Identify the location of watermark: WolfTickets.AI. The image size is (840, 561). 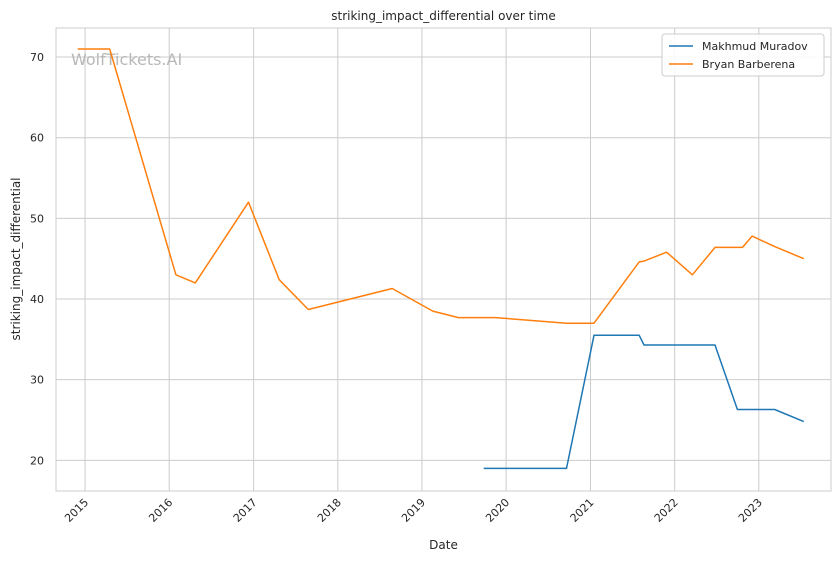
(126, 59).